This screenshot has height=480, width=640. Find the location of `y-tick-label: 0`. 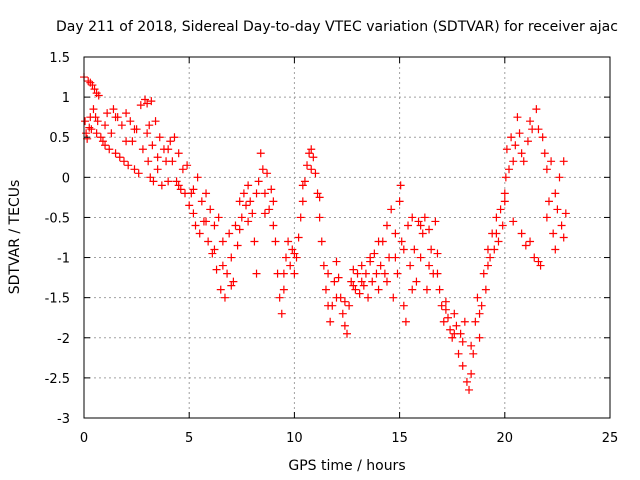

y-tick-label: 0 is located at coordinates (66, 178).